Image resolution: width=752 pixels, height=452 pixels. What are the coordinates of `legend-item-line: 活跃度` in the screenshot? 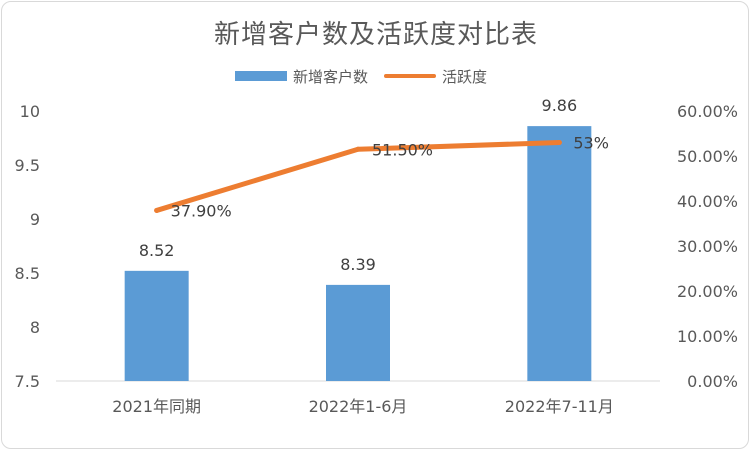 It's located at (435, 76).